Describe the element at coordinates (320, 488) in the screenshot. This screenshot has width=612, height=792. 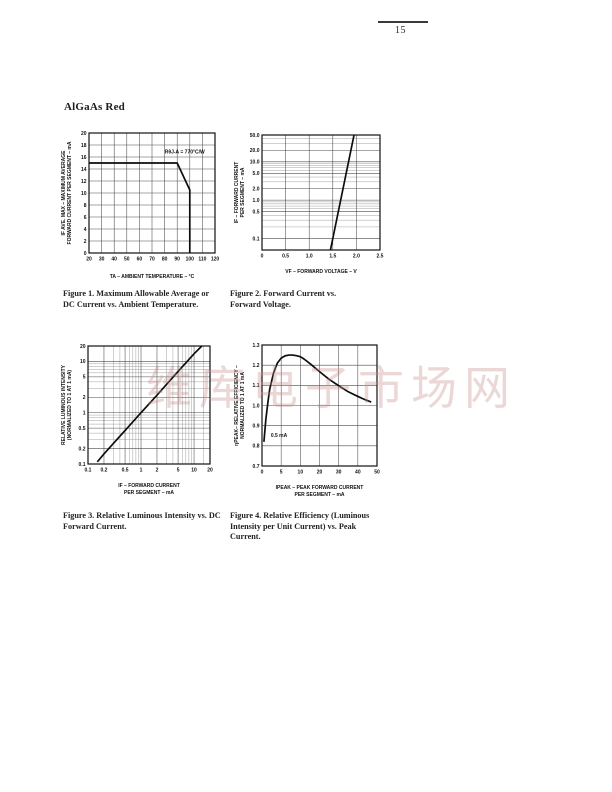
I see `svg-text: IPEAK – PEAK FORWARD CURRENT` at that location.